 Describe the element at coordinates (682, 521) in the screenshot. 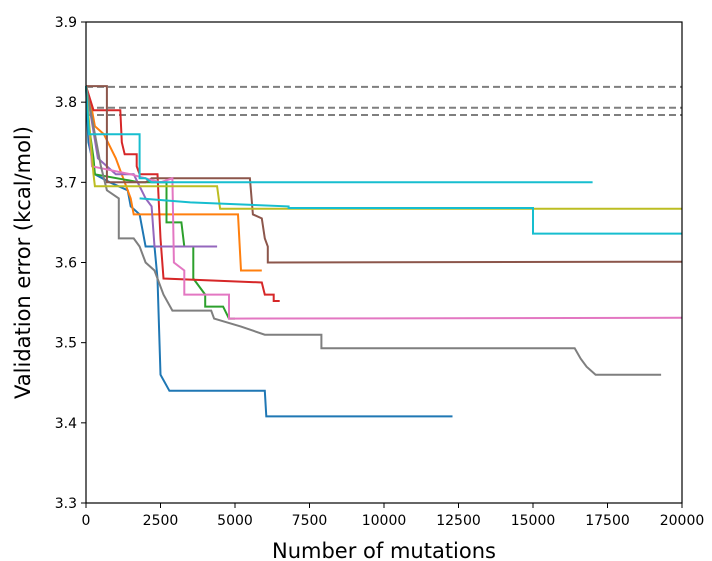

I see `x-tick-label: 20000` at that location.